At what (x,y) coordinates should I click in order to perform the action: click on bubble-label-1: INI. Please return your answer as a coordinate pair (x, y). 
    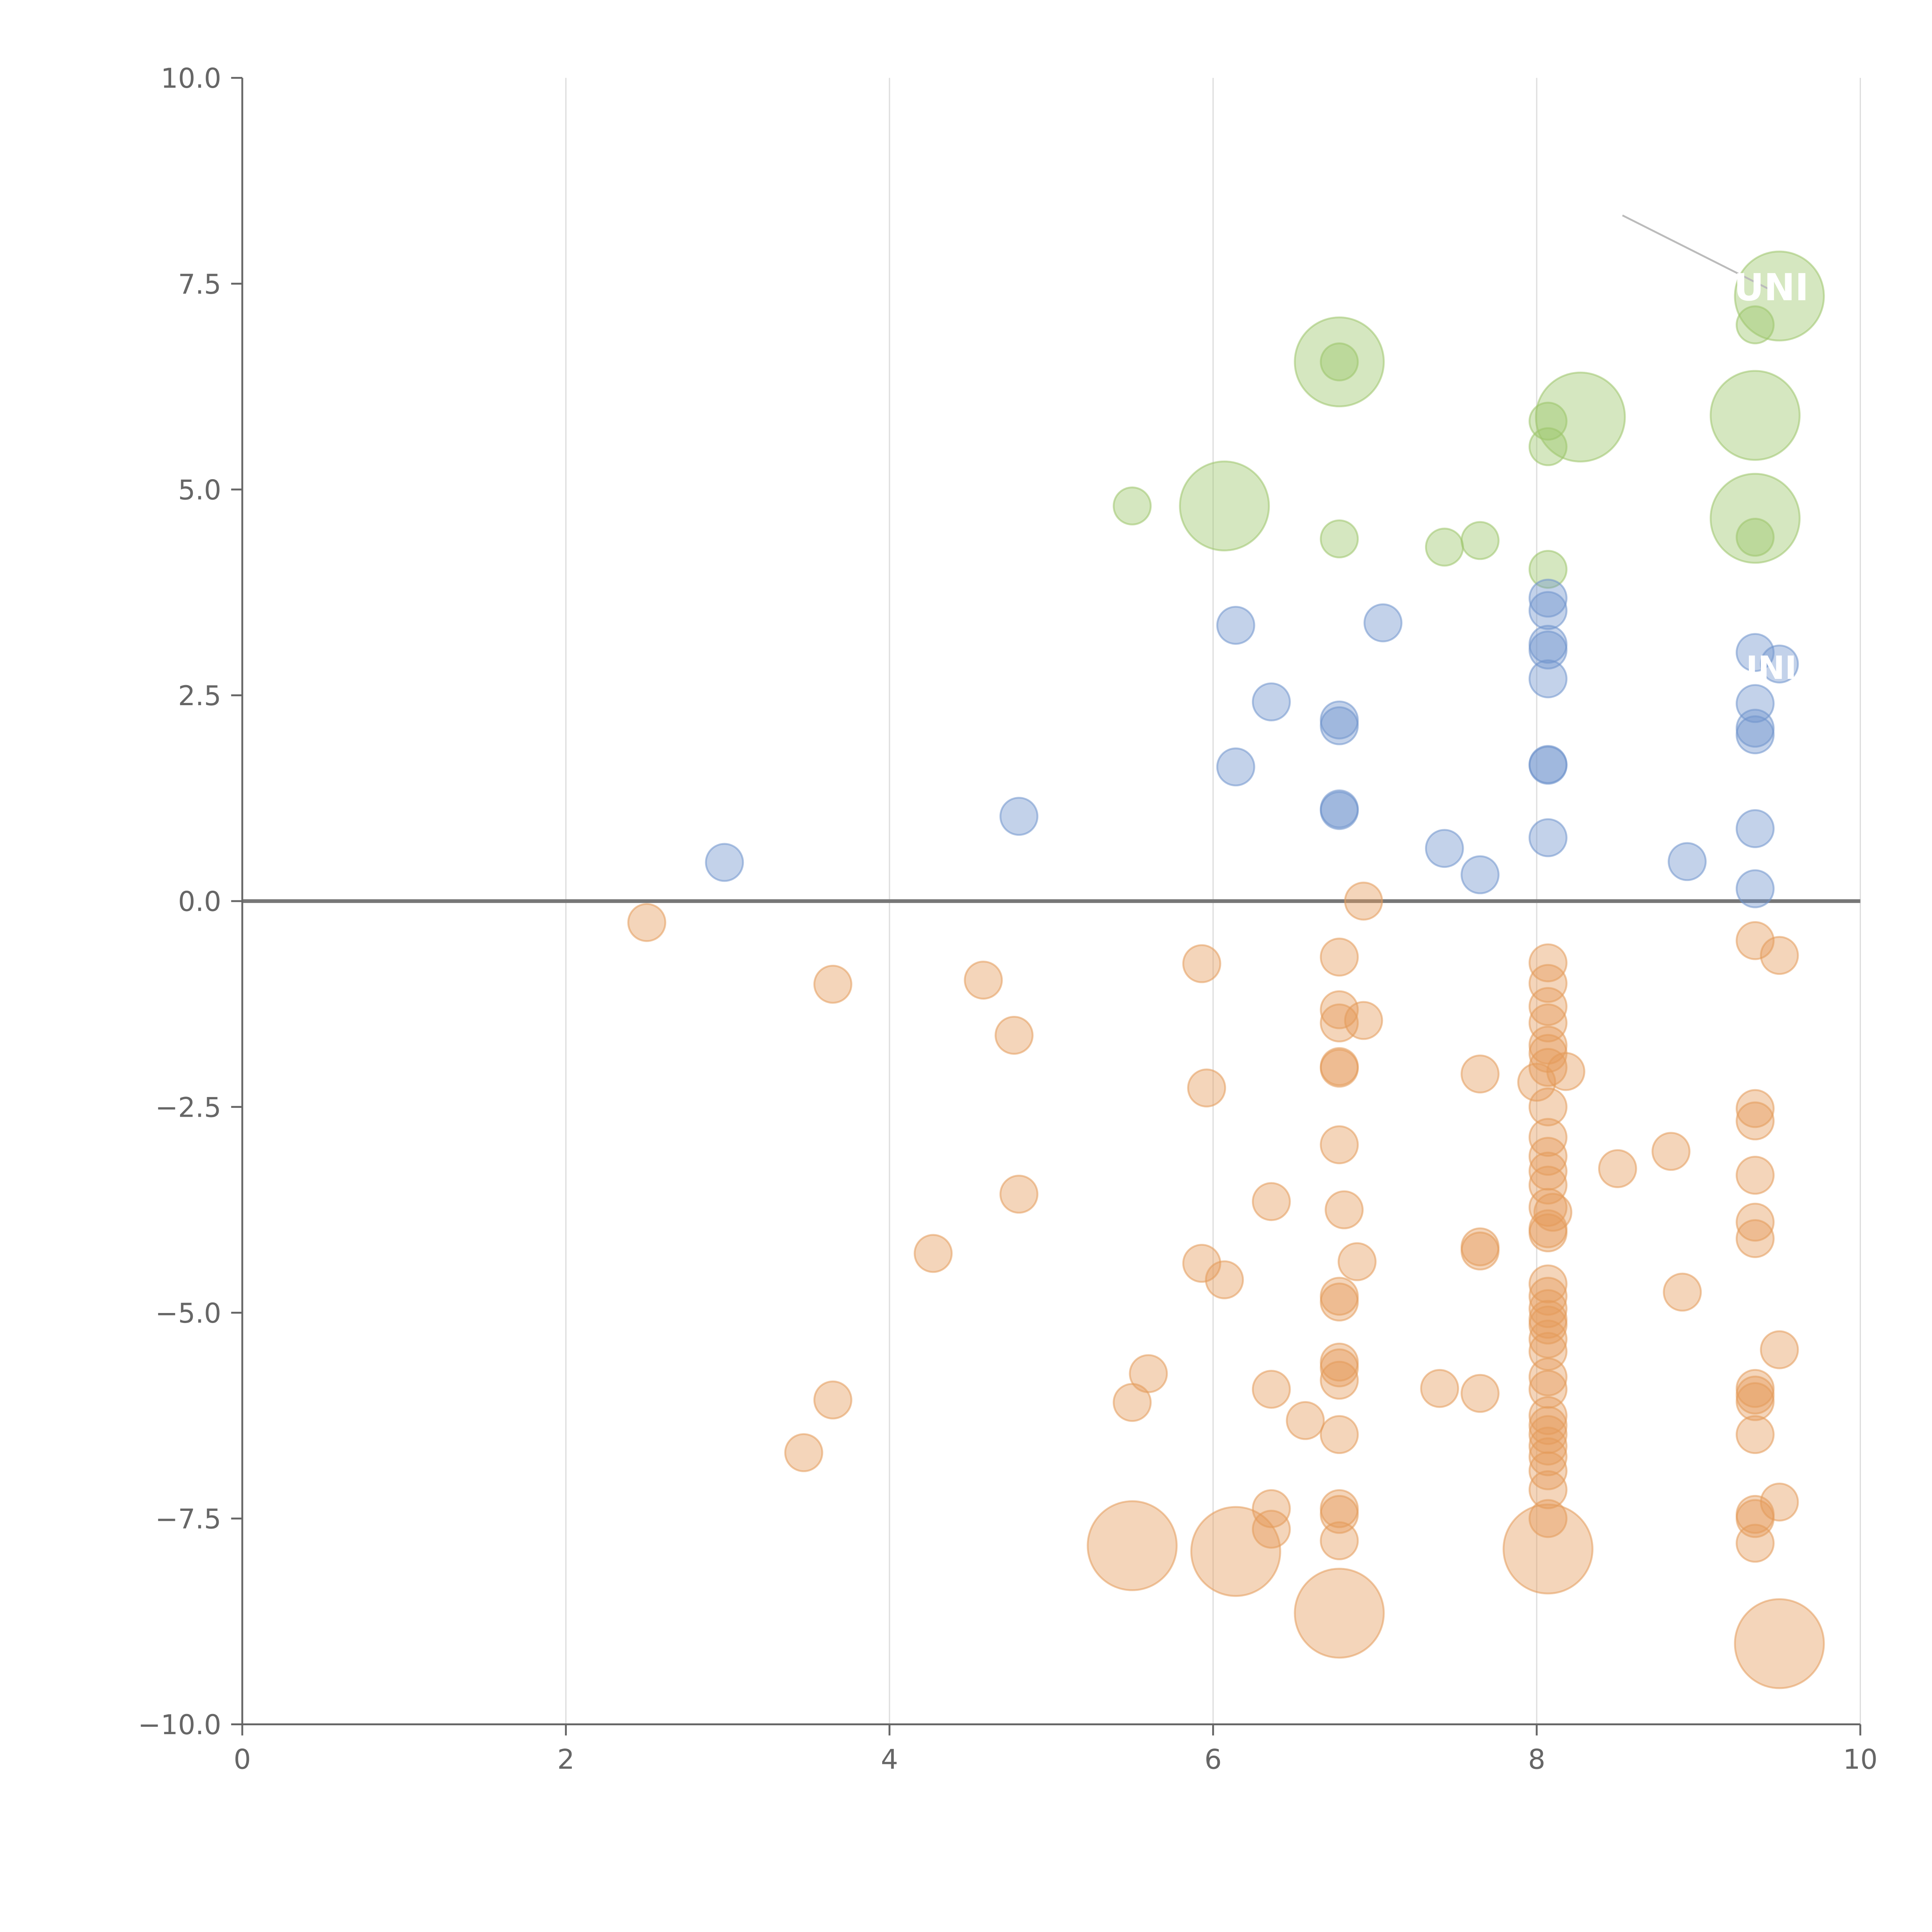
    Looking at the image, I should click on (1771, 668).